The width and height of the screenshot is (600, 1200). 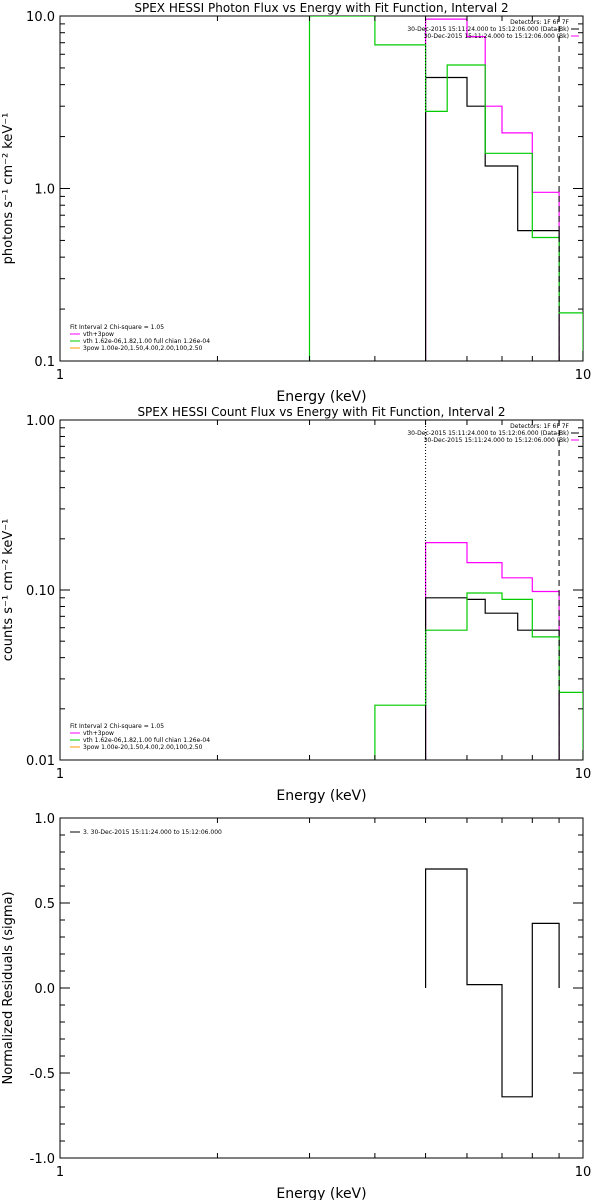 What do you see at coordinates (40, 591) in the screenshot?
I see `y-tick-label: 0.10` at bounding box center [40, 591].